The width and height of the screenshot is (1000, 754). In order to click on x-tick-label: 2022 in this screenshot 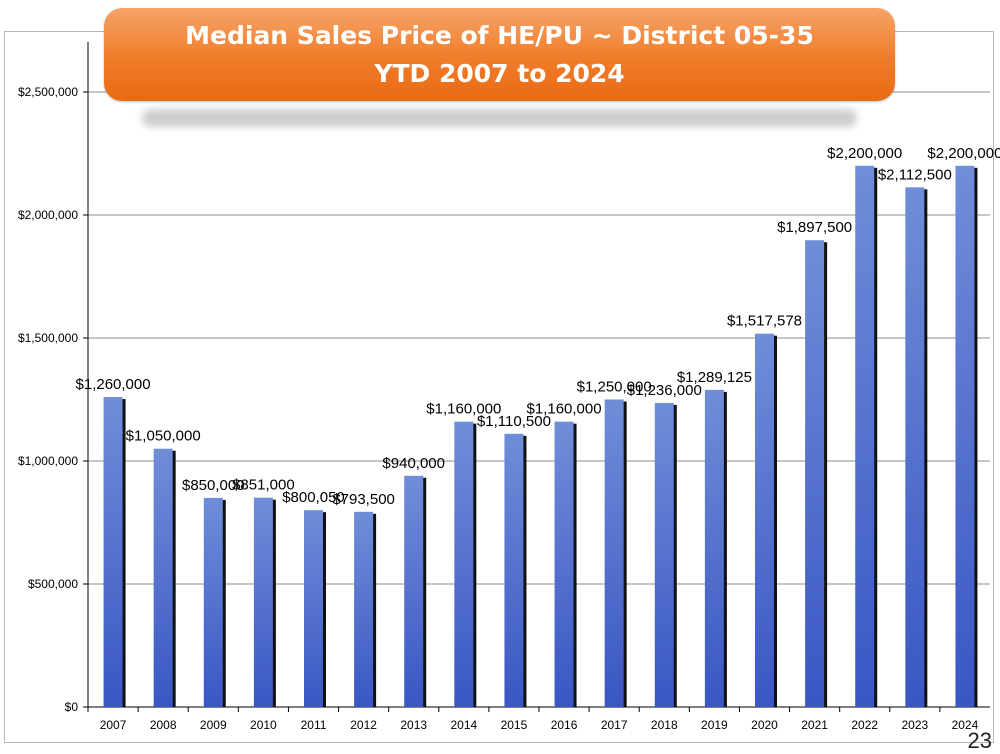, I will do `click(864, 725)`.